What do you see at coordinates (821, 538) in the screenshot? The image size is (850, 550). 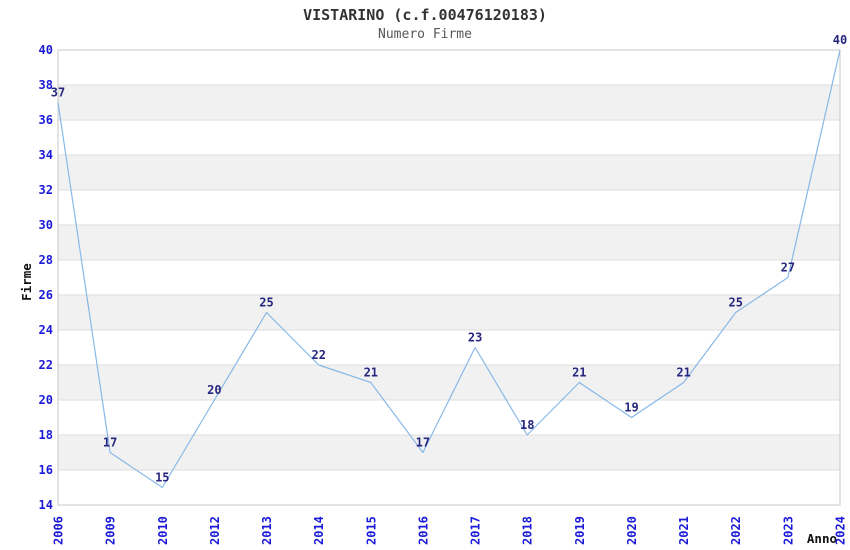 I see `x-axis-title: Anno` at bounding box center [821, 538].